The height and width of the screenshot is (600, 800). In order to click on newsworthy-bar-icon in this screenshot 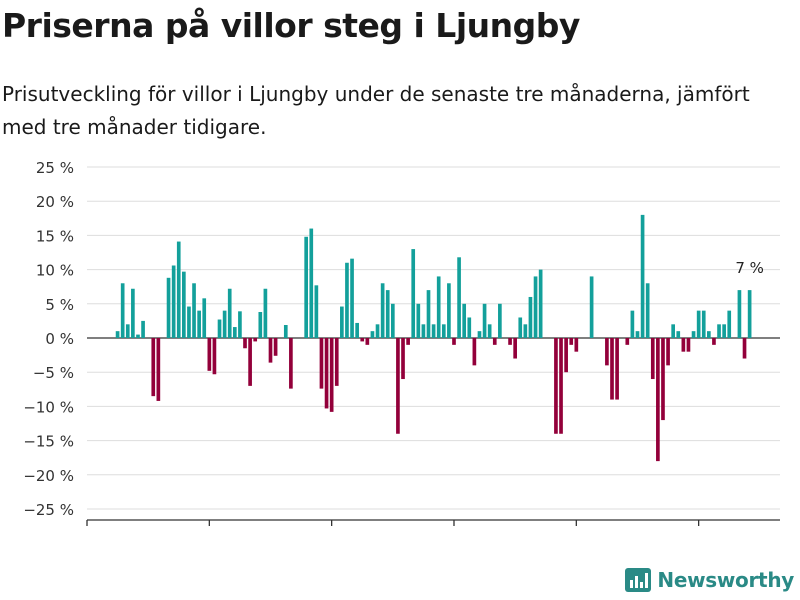, I will do `click(638, 580)`.